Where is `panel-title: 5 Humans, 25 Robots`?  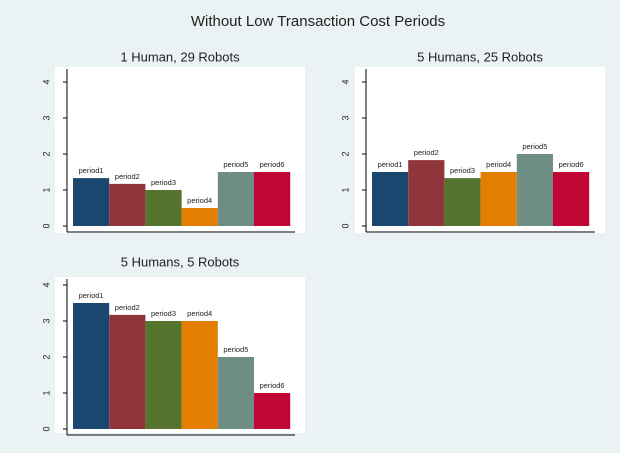
panel-title: 5 Humans, 25 Robots is located at coordinates (480, 56).